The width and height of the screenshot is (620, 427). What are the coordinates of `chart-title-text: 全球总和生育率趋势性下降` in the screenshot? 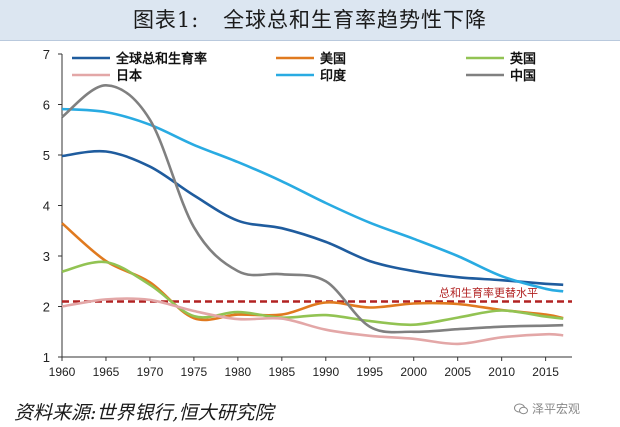 It's located at (355, 20).